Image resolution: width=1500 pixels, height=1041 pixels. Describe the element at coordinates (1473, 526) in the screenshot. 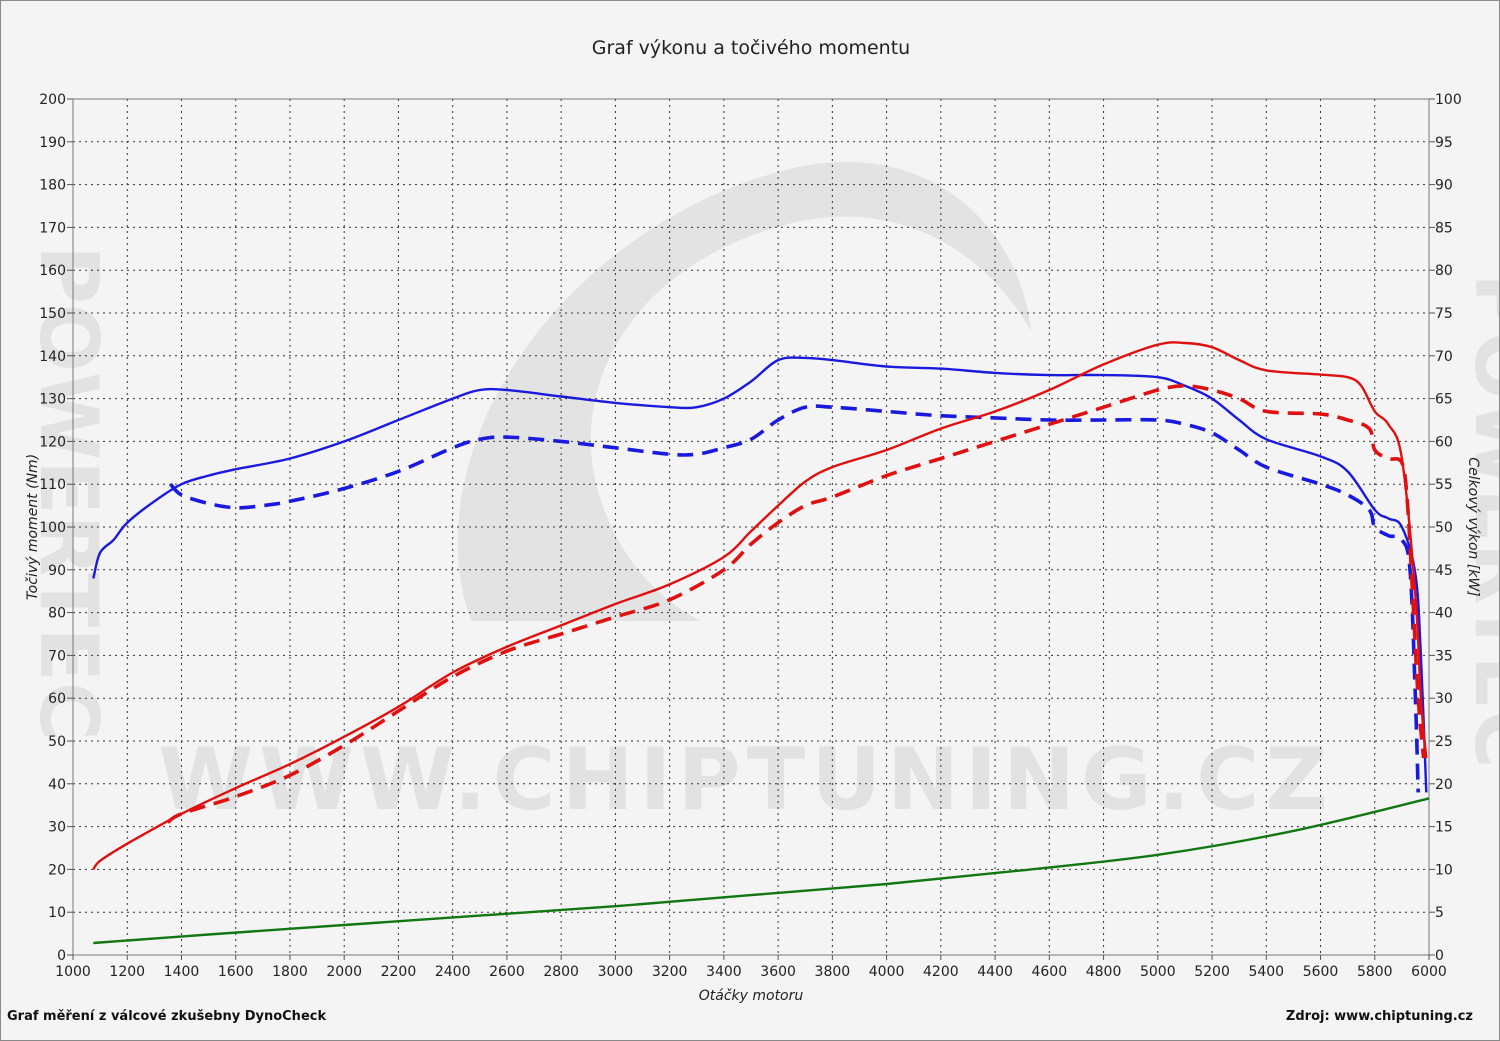

I see `y-right-axis-label: Celkový výkon [kW]` at that location.